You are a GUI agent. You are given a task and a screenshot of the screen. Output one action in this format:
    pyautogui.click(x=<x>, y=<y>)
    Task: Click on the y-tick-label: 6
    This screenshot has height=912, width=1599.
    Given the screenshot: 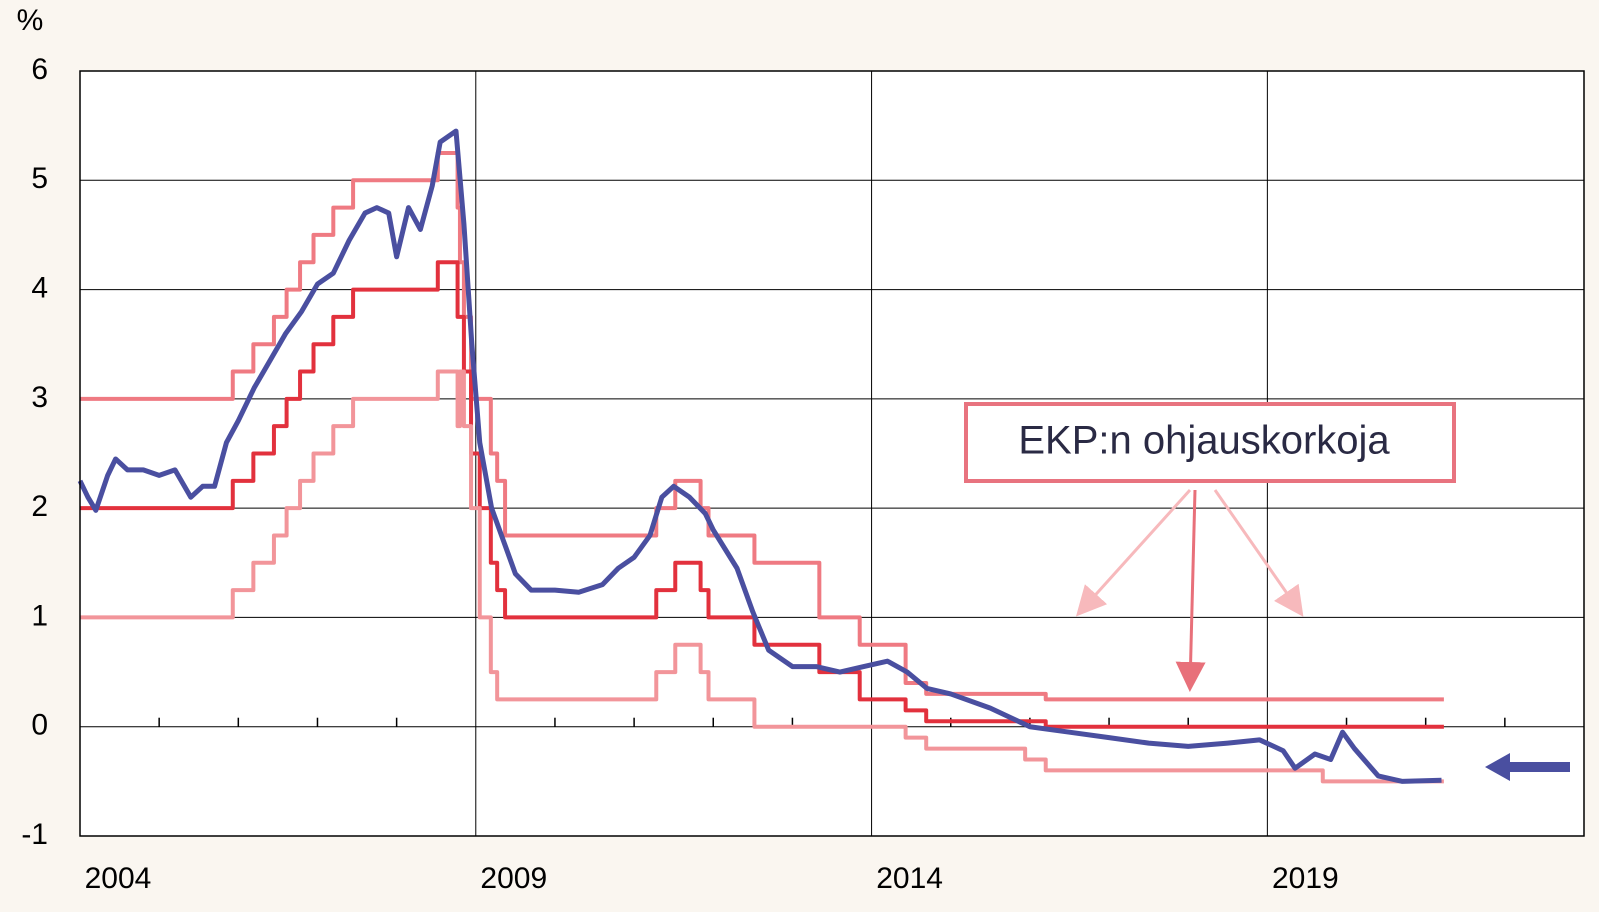 What is the action you would take?
    pyautogui.click(x=39, y=69)
    